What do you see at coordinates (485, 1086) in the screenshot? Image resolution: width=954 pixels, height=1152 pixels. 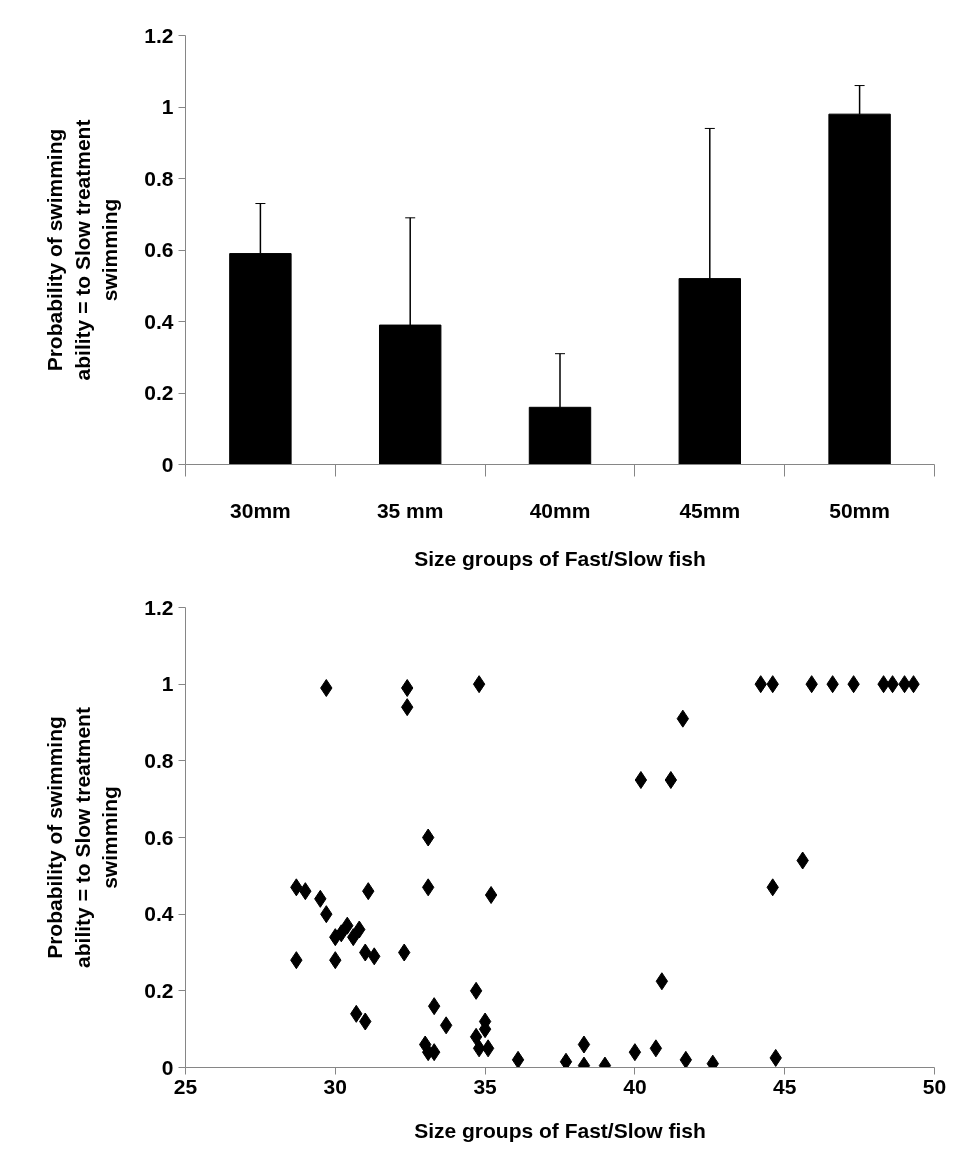 I see `x-tick-label: 35` at bounding box center [485, 1086].